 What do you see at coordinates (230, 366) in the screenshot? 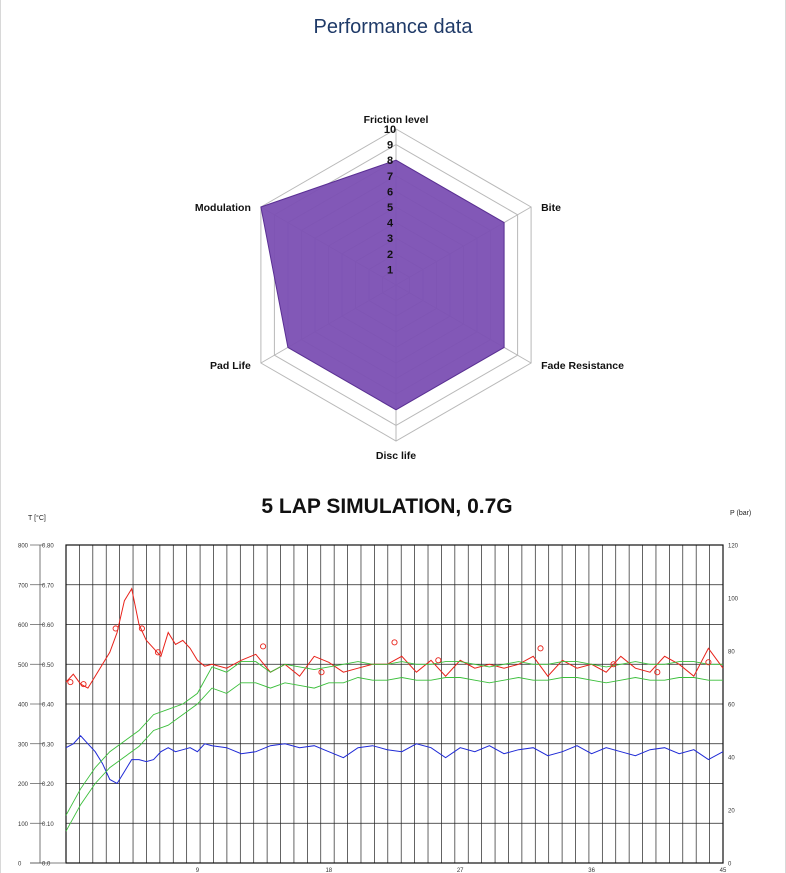
I see `radar-category-label: Pad Life` at bounding box center [230, 366].